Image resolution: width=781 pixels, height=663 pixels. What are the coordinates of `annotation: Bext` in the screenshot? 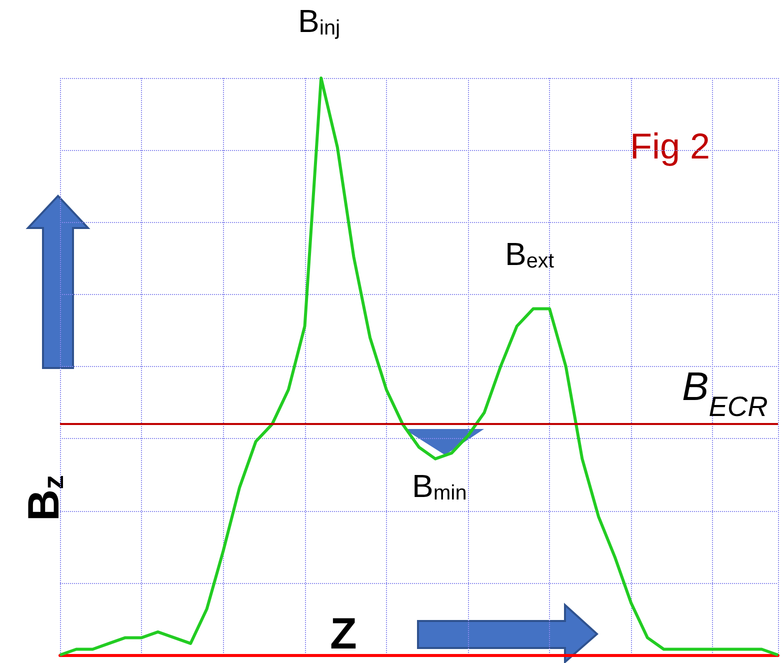 It's located at (529, 254).